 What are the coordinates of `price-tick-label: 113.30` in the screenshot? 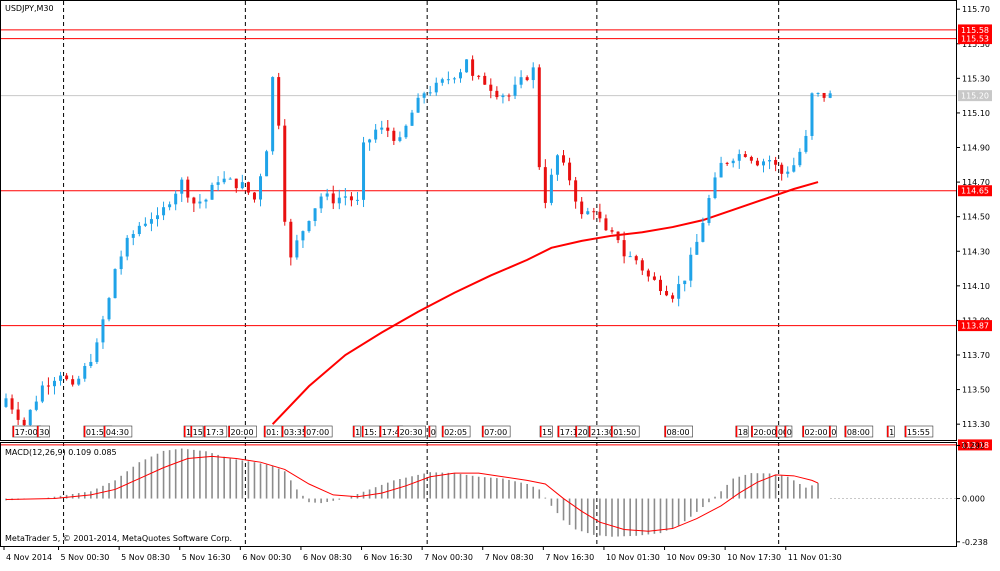 It's located at (976, 424).